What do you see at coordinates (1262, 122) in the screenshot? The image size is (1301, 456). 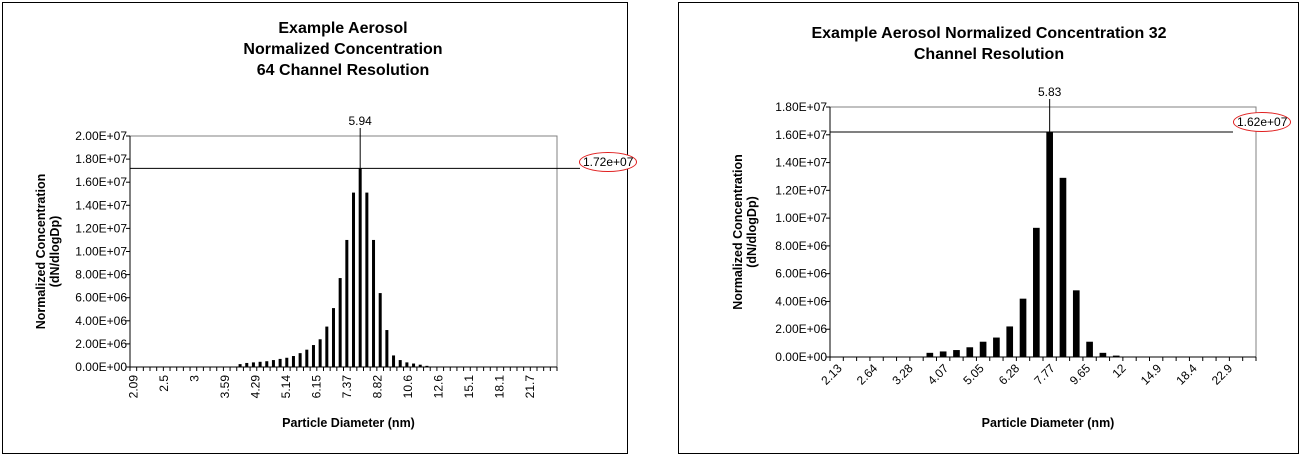 I see `peak-value-badge-32: 1.62e+07` at bounding box center [1262, 122].